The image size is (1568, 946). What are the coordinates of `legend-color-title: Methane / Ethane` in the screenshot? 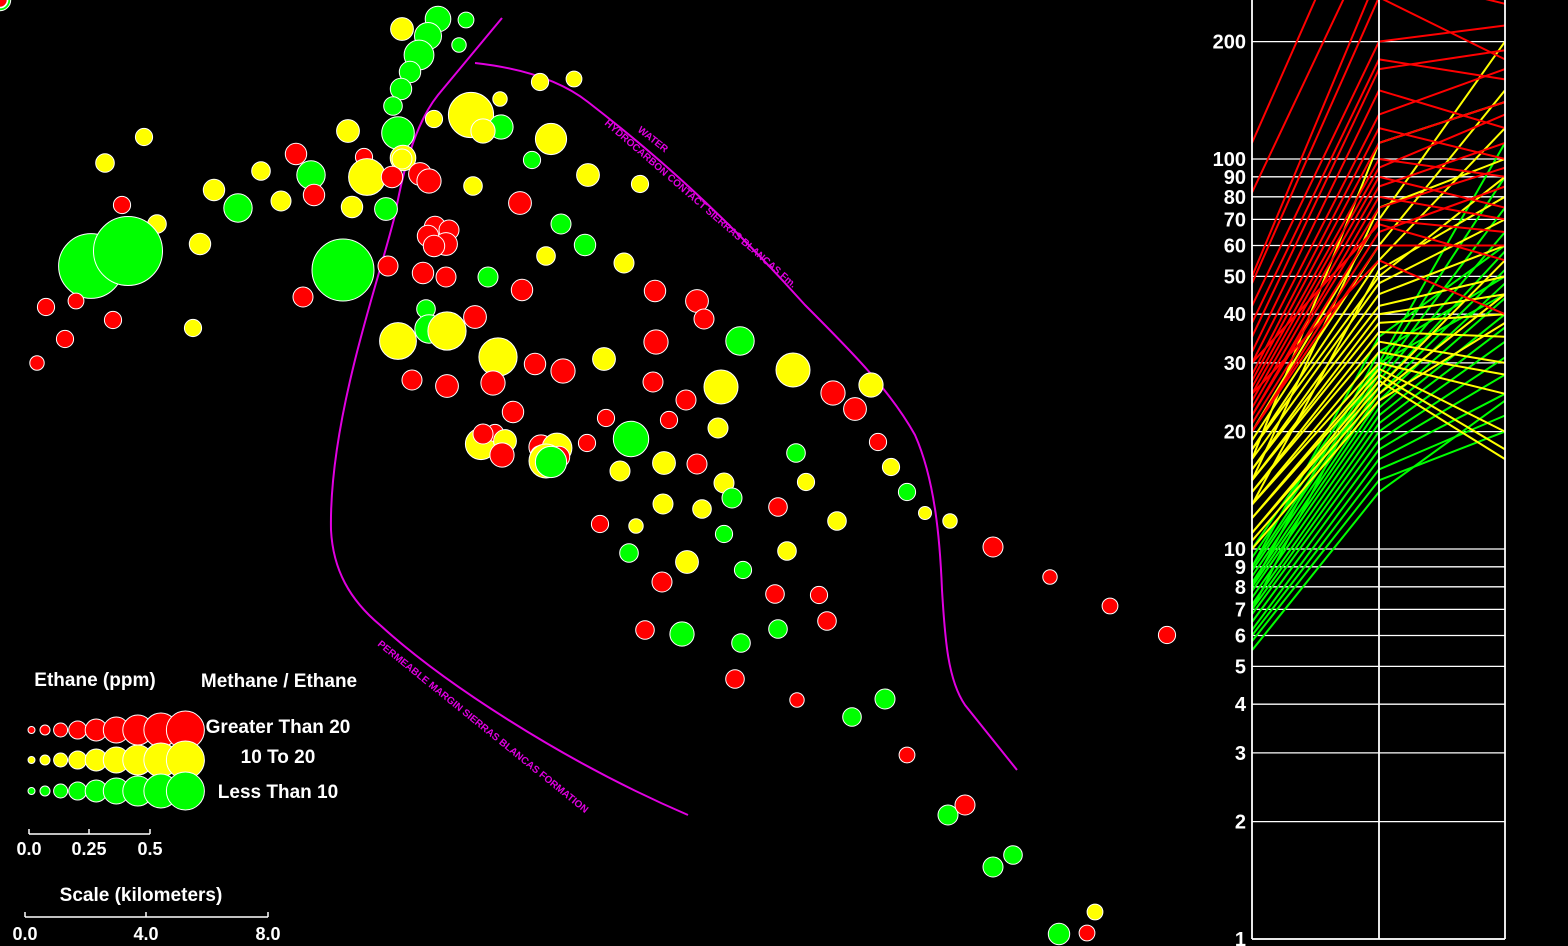 It's located at (279, 681).